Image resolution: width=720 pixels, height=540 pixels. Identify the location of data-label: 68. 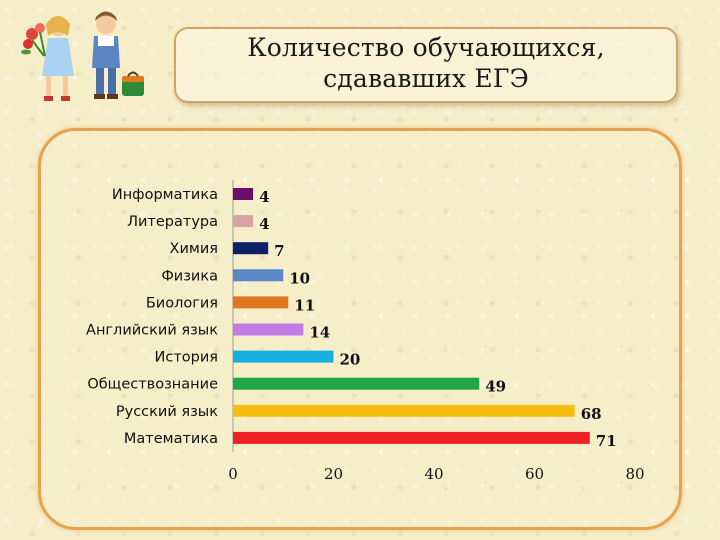
(591, 414).